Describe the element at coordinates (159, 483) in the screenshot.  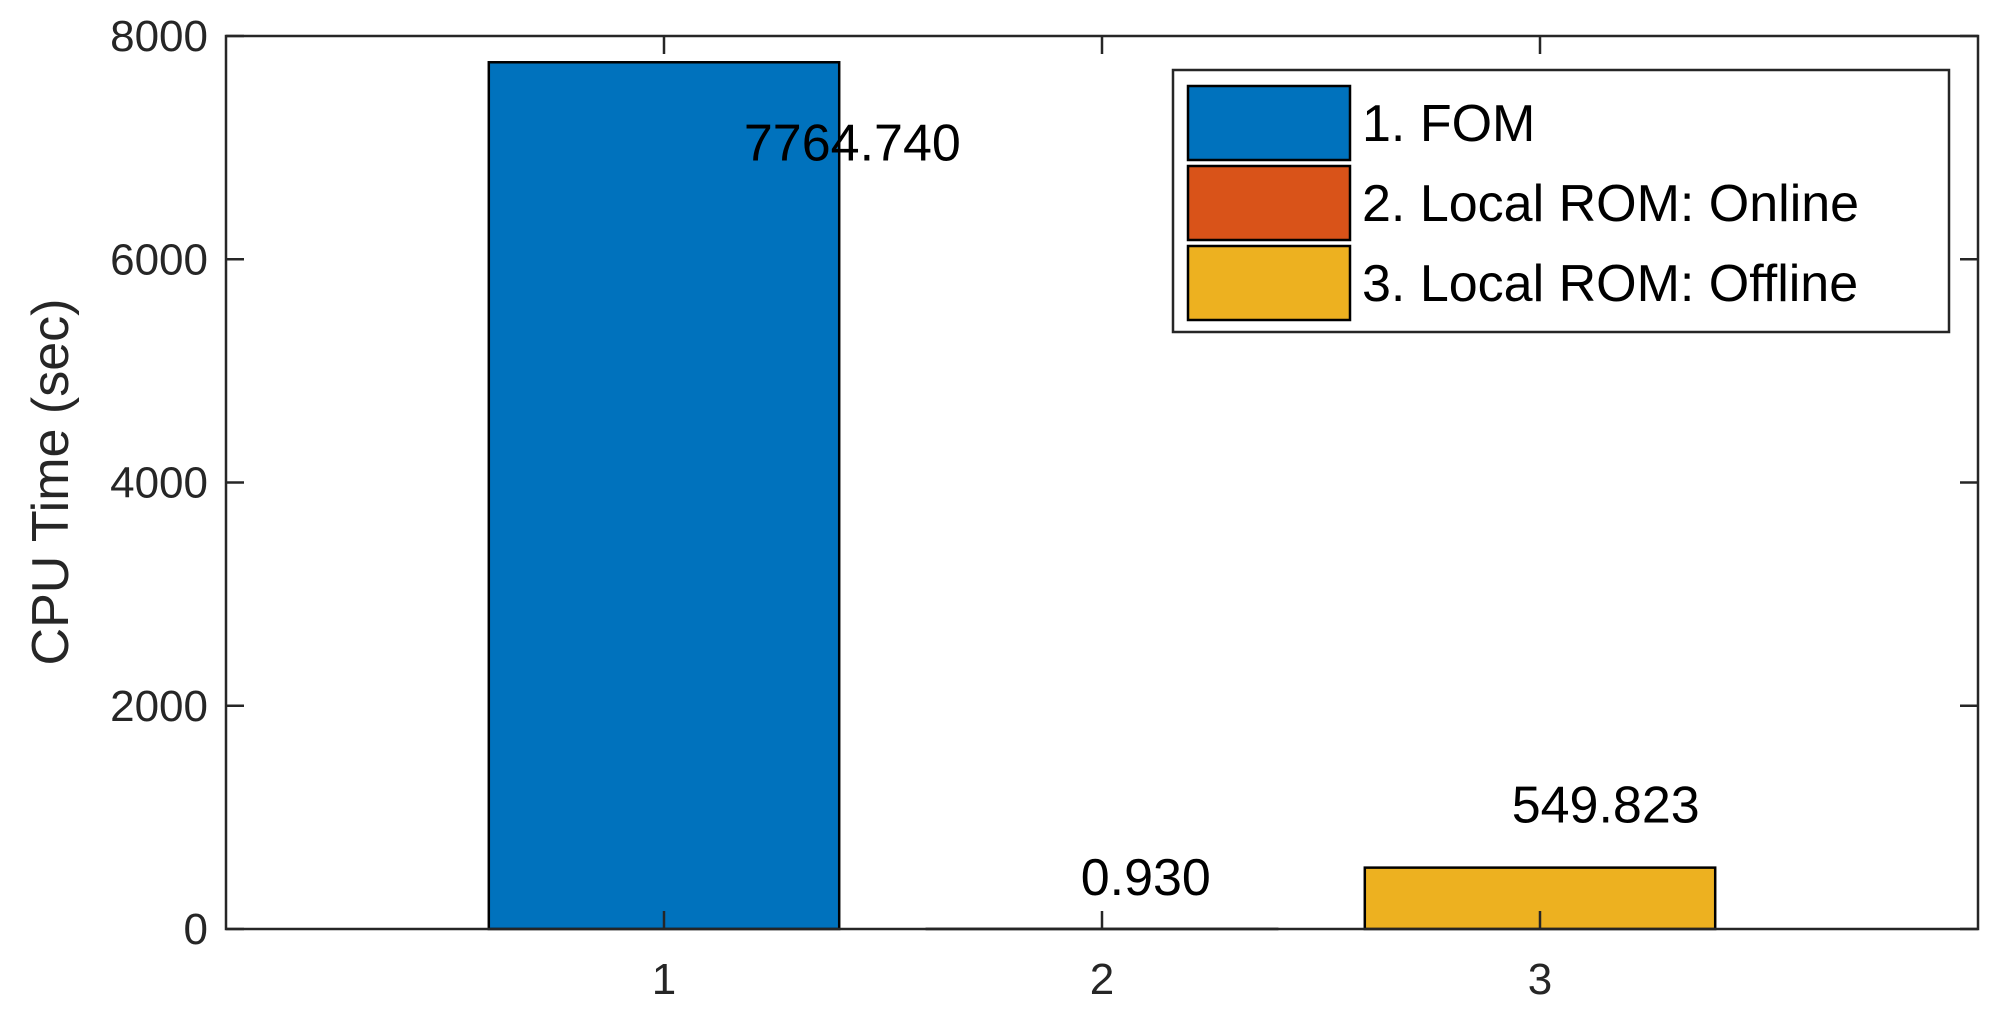
I see `y-tick-label: 4000` at that location.